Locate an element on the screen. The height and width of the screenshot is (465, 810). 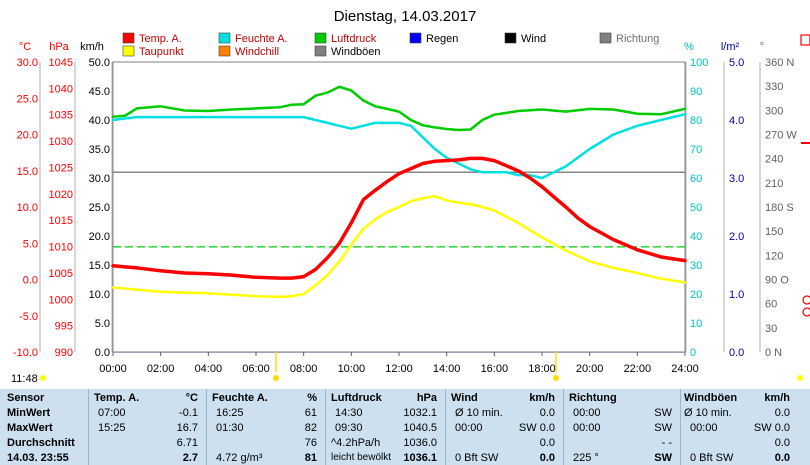
axis-tick-label: 35.0 is located at coordinates (99, 150).